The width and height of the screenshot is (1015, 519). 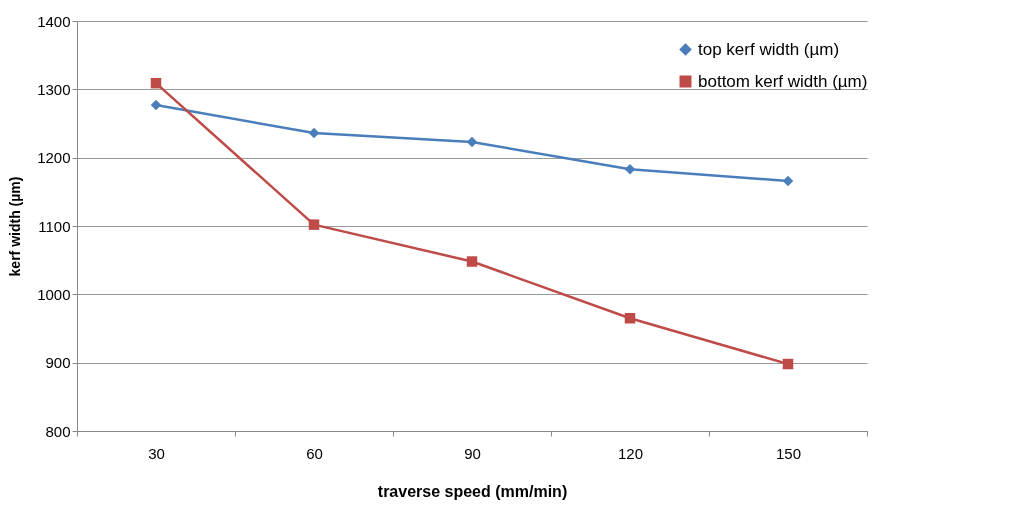 What do you see at coordinates (54, 21) in the screenshot?
I see `y-tick-label: 1400` at bounding box center [54, 21].